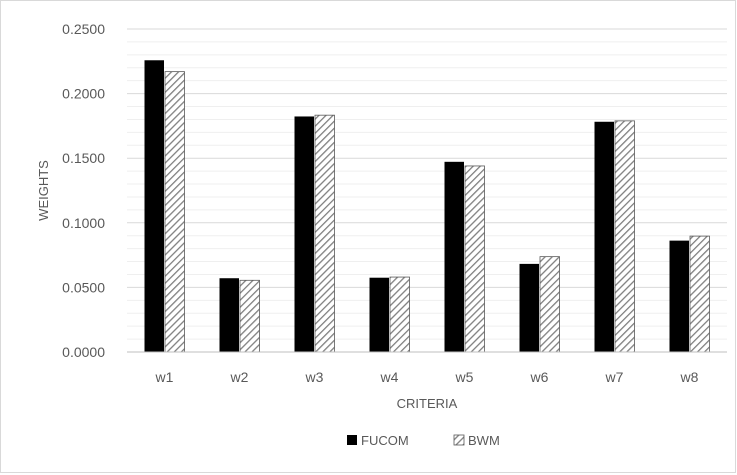  What do you see at coordinates (239, 377) in the screenshot?
I see `x-tick-label: w2` at bounding box center [239, 377].